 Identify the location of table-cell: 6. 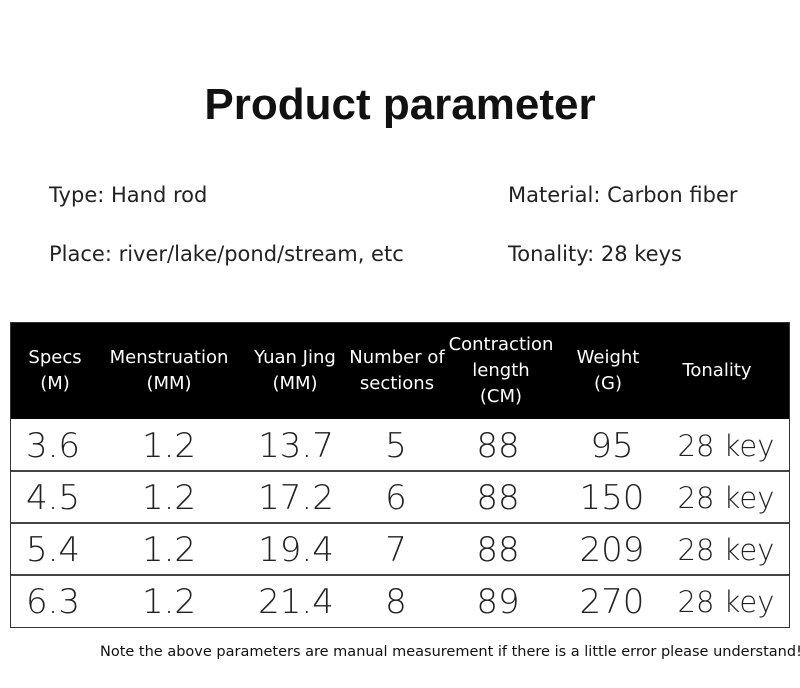
(396, 498).